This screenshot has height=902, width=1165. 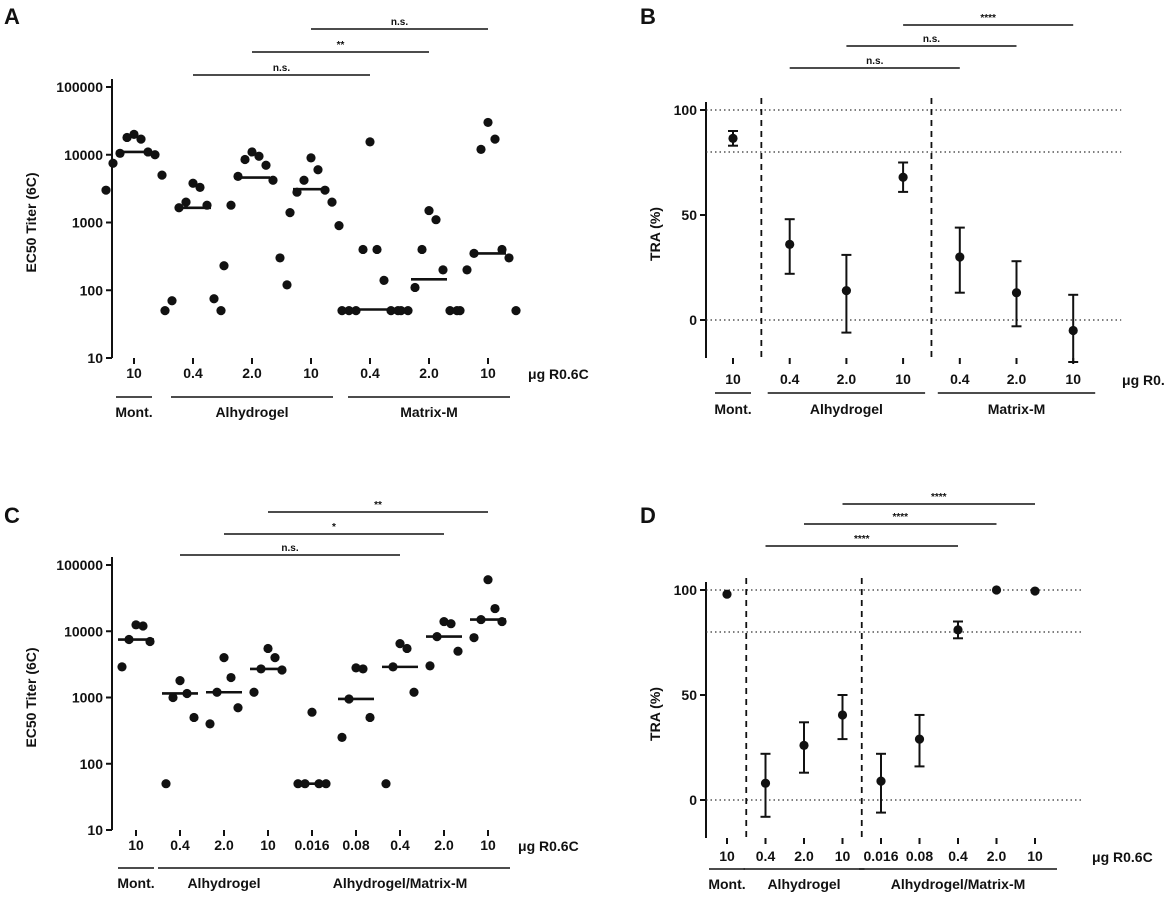 What do you see at coordinates (880, 856) in the screenshot?
I see `x-tick-label: 0.016` at bounding box center [880, 856].